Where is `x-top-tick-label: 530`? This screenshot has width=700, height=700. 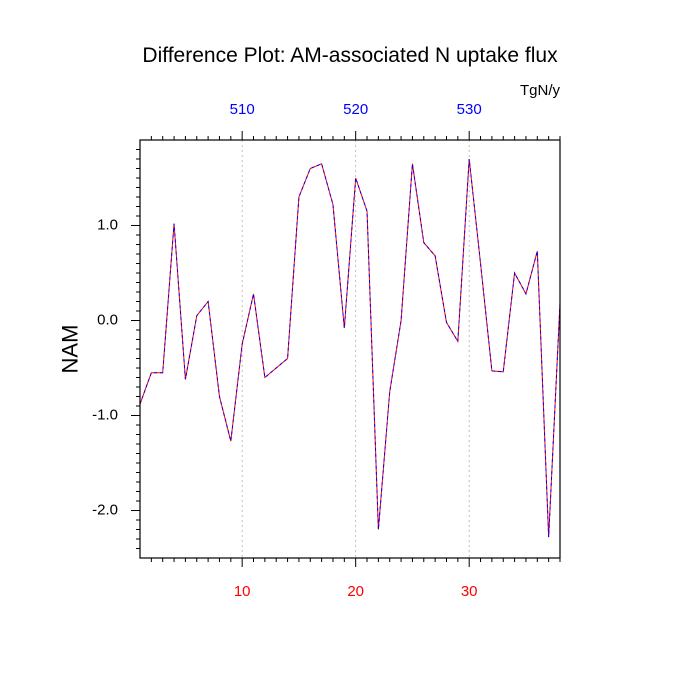 x-top-tick-label: 530 is located at coordinates (469, 109).